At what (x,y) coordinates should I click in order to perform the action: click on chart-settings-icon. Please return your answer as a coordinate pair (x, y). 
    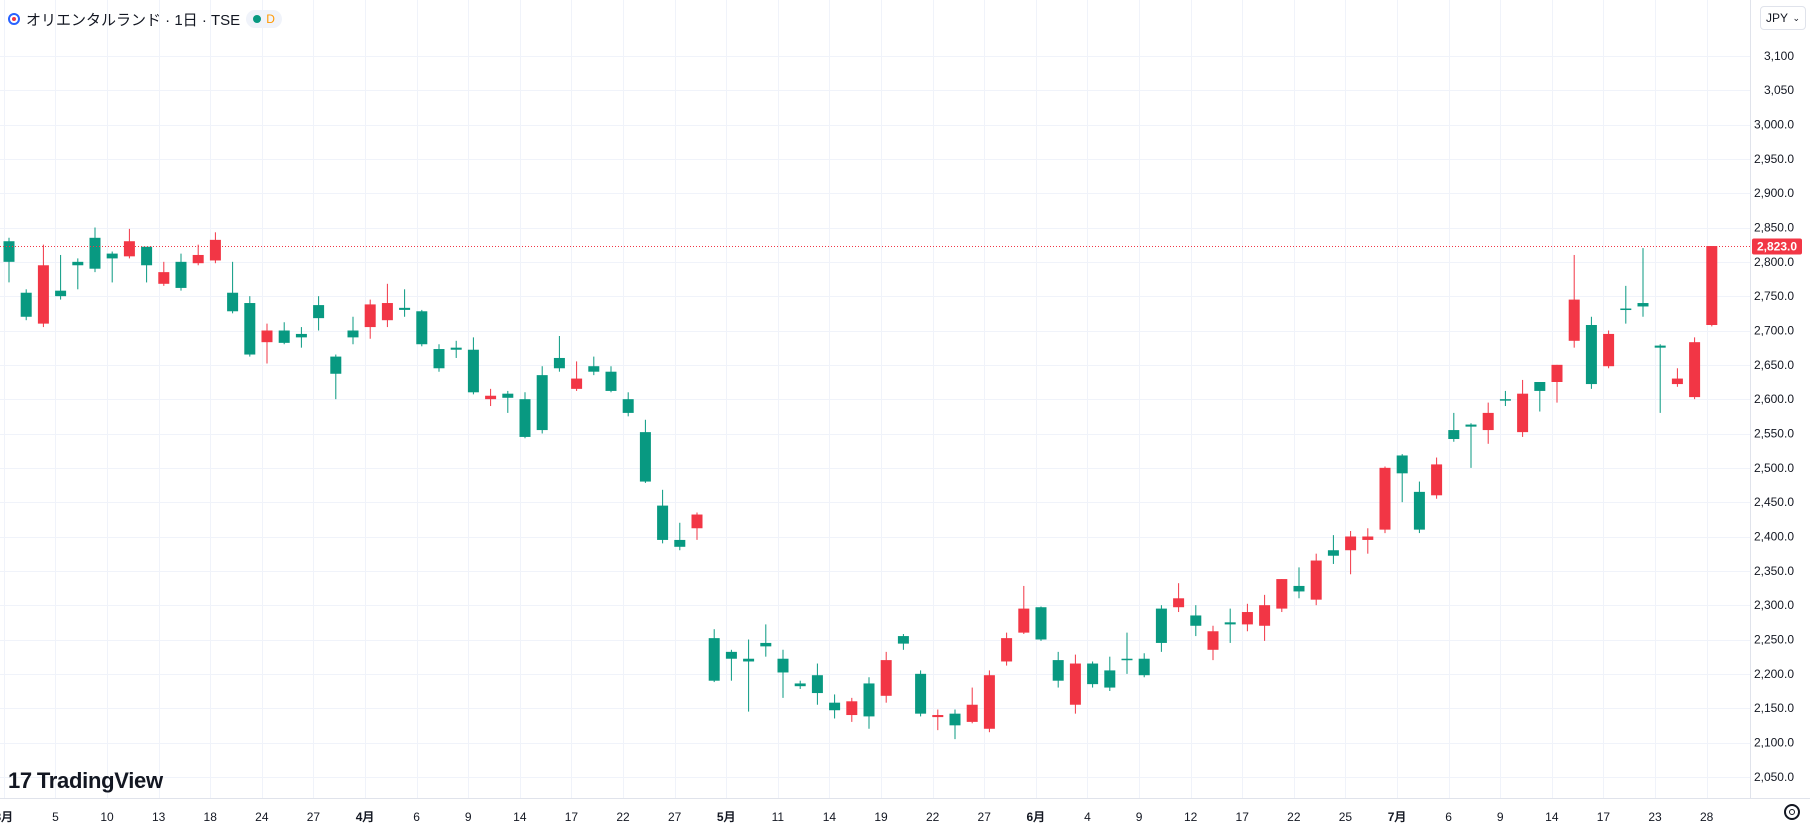
    Looking at the image, I should click on (1792, 812).